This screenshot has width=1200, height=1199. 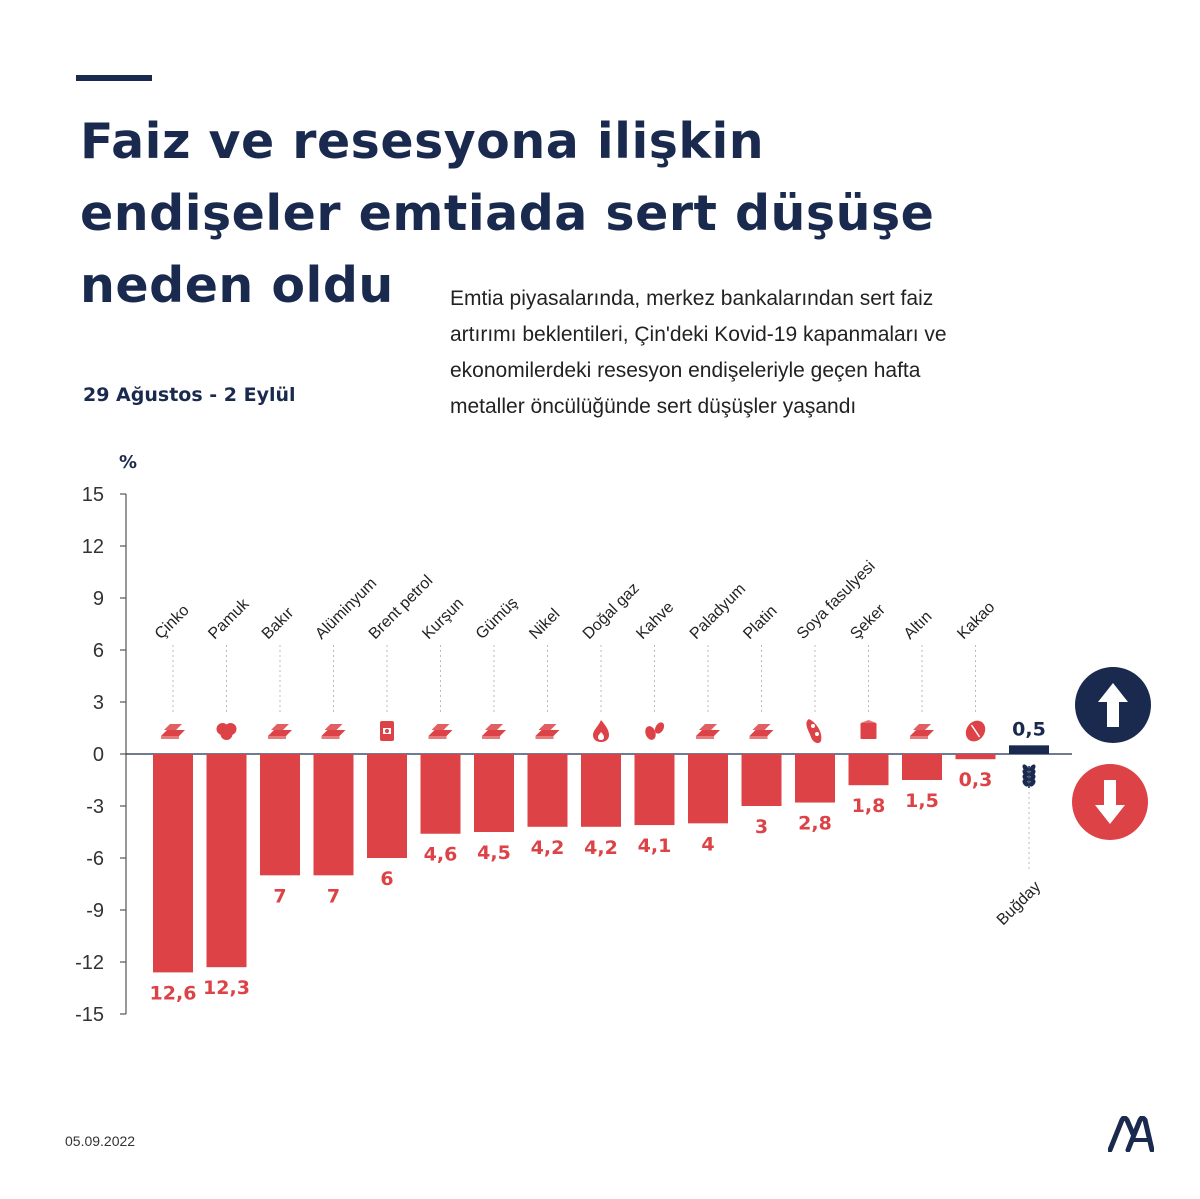 What do you see at coordinates (422, 141) in the screenshot?
I see `title-line: Faiz ve resesyona ilişkin` at bounding box center [422, 141].